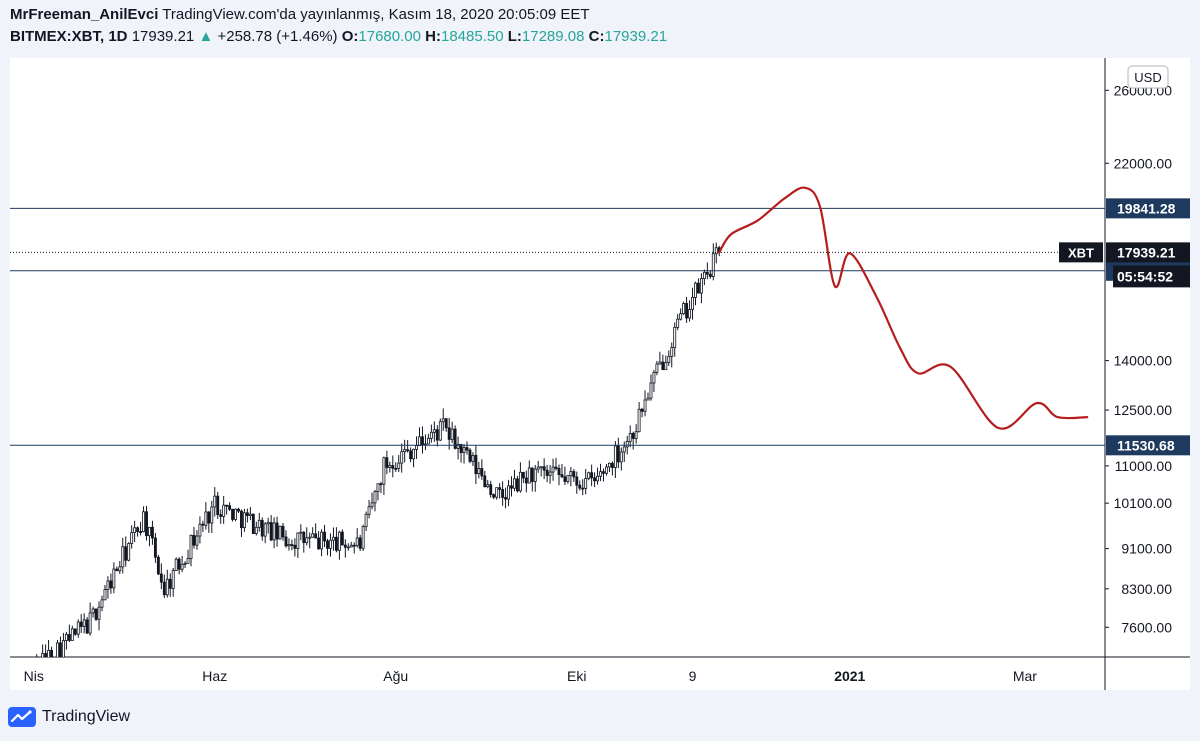 This screenshot has width=1200, height=741. What do you see at coordinates (84, 14) in the screenshot?
I see `author-name: MrFreeman_AnilEvci` at bounding box center [84, 14].